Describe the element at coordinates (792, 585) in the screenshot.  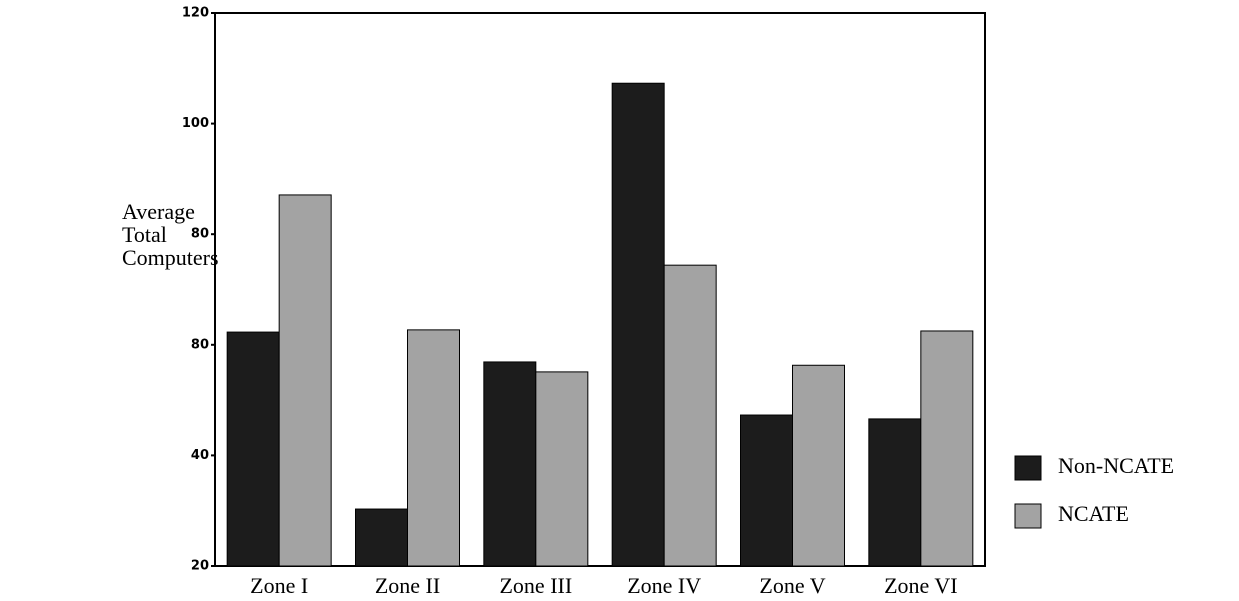
I see `x-tick-label: Zone V` at that location.